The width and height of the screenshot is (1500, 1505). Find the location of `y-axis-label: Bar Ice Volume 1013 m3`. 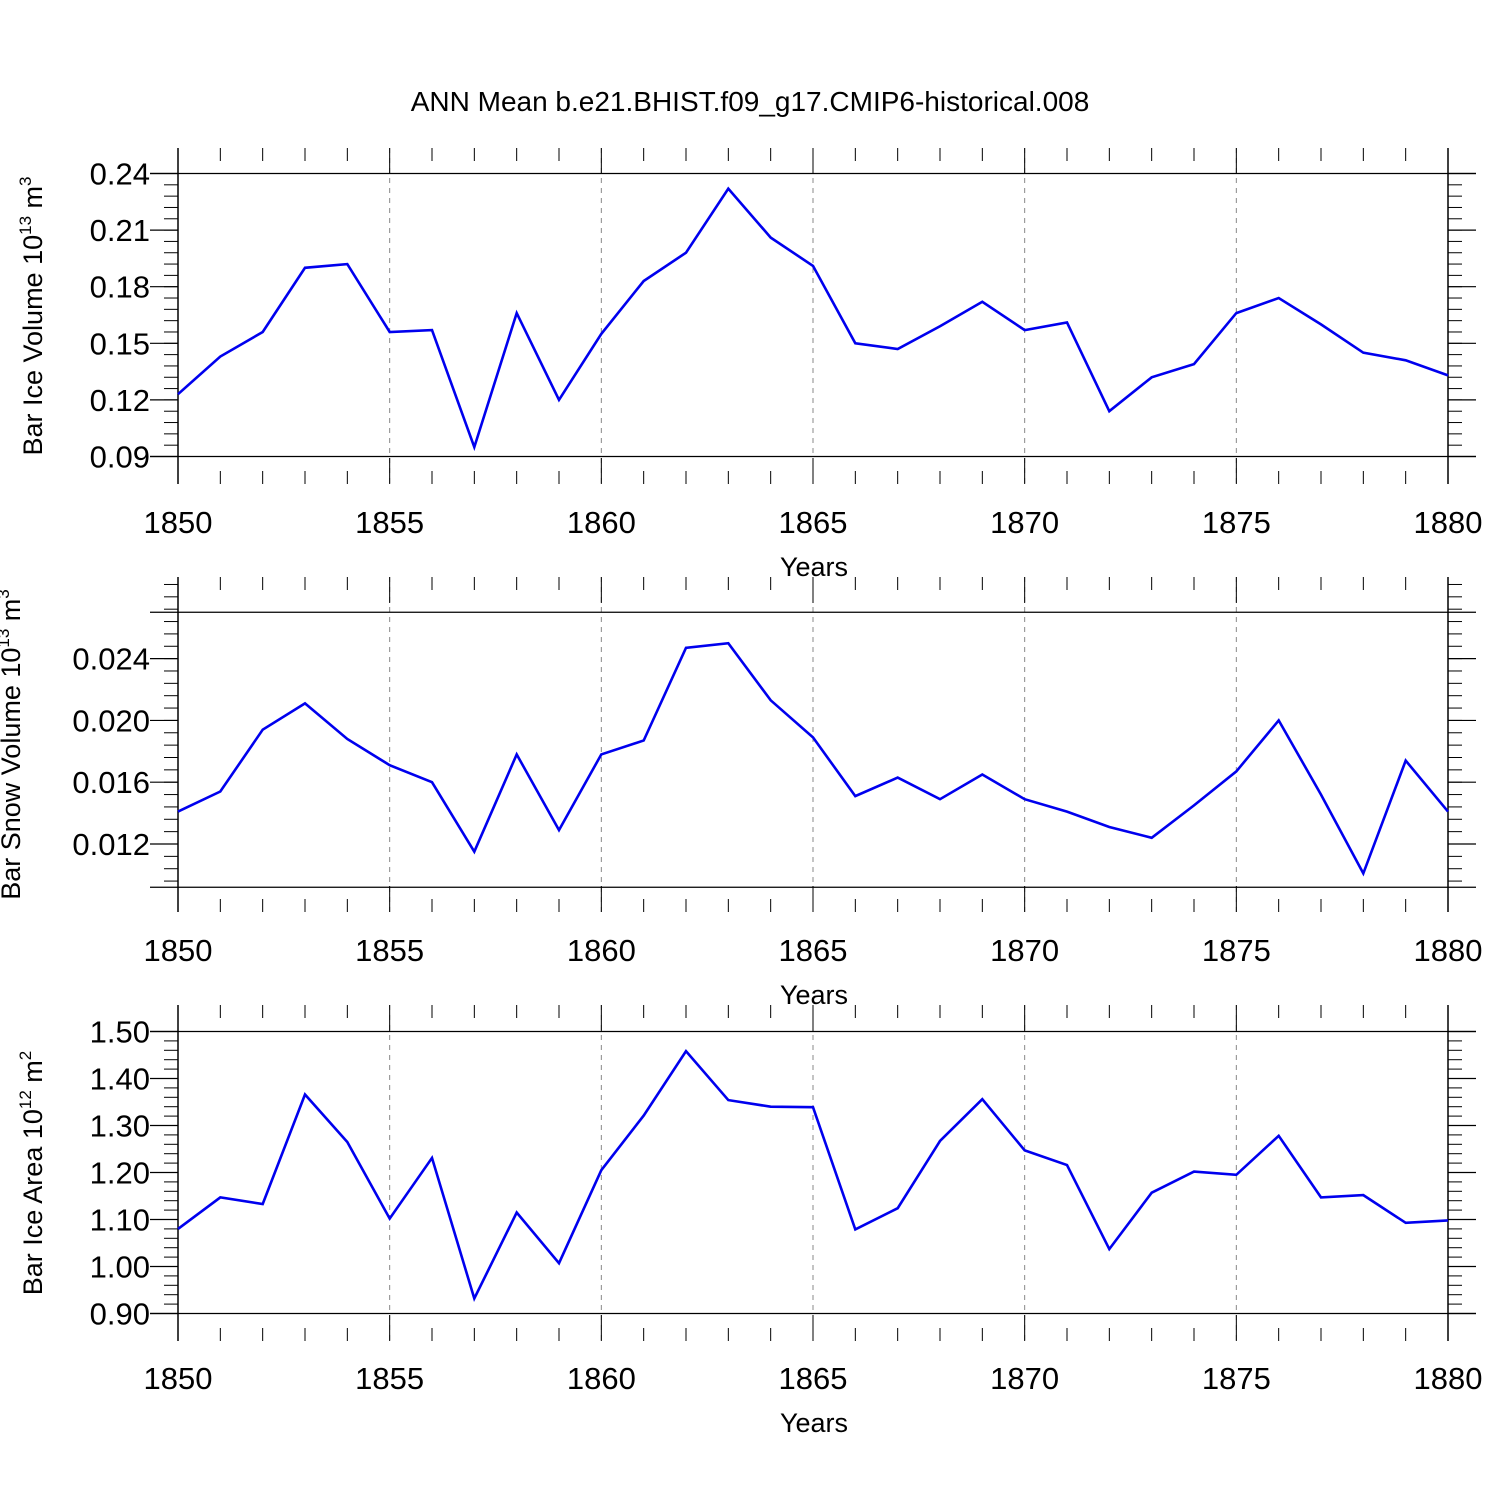

y-axis-label: Bar Ice Volume 1013 m3 is located at coordinates (32, 315).